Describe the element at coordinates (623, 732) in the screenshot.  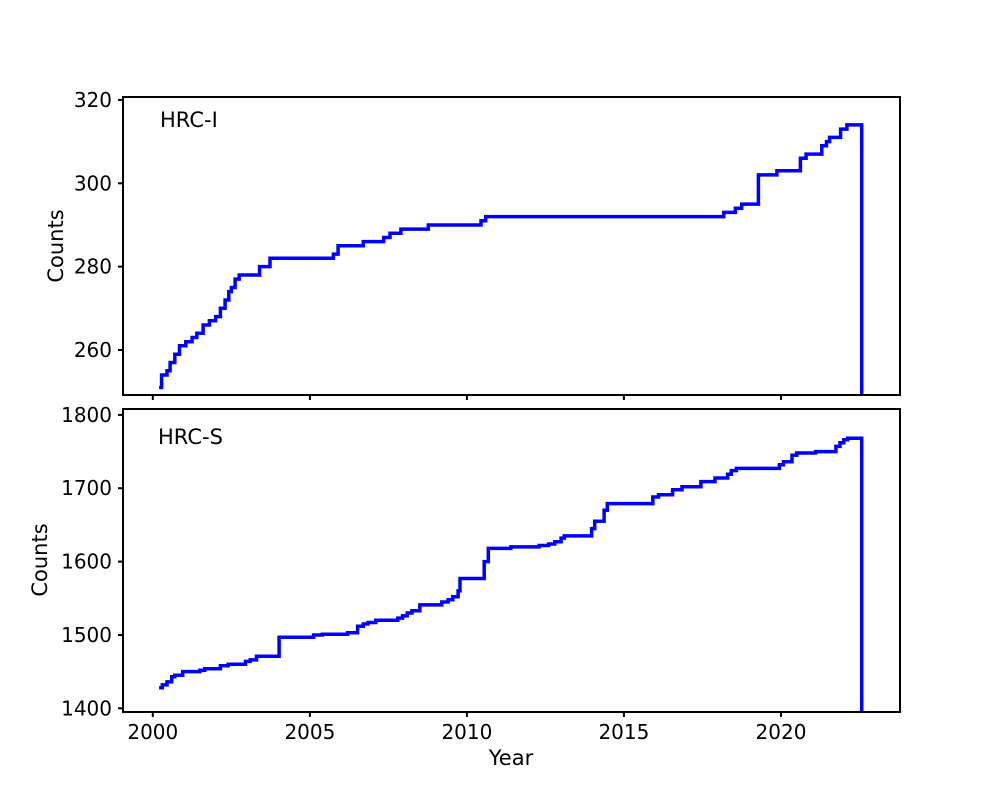
I see `x-tick-label: 2015` at that location.